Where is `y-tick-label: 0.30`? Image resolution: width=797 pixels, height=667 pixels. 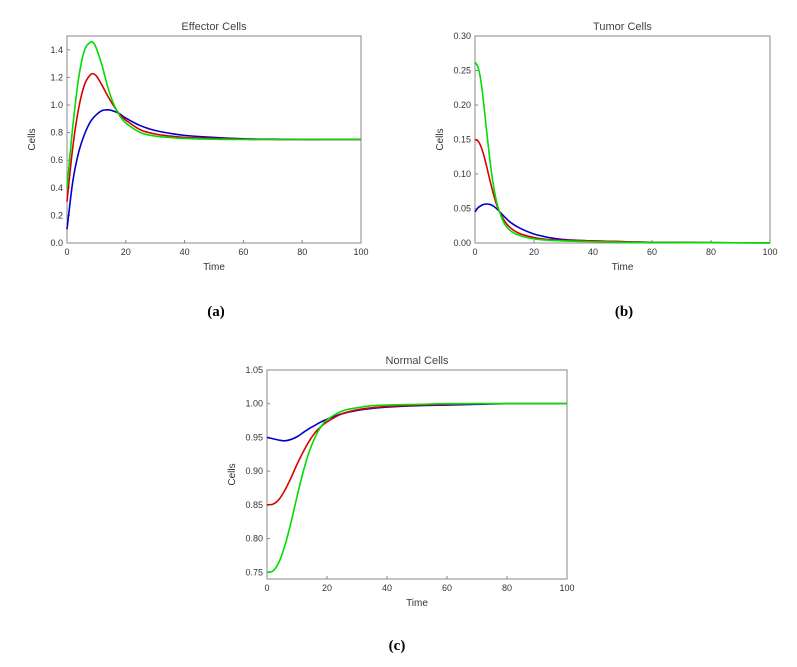 y-tick-label: 0.30 is located at coordinates (462, 36).